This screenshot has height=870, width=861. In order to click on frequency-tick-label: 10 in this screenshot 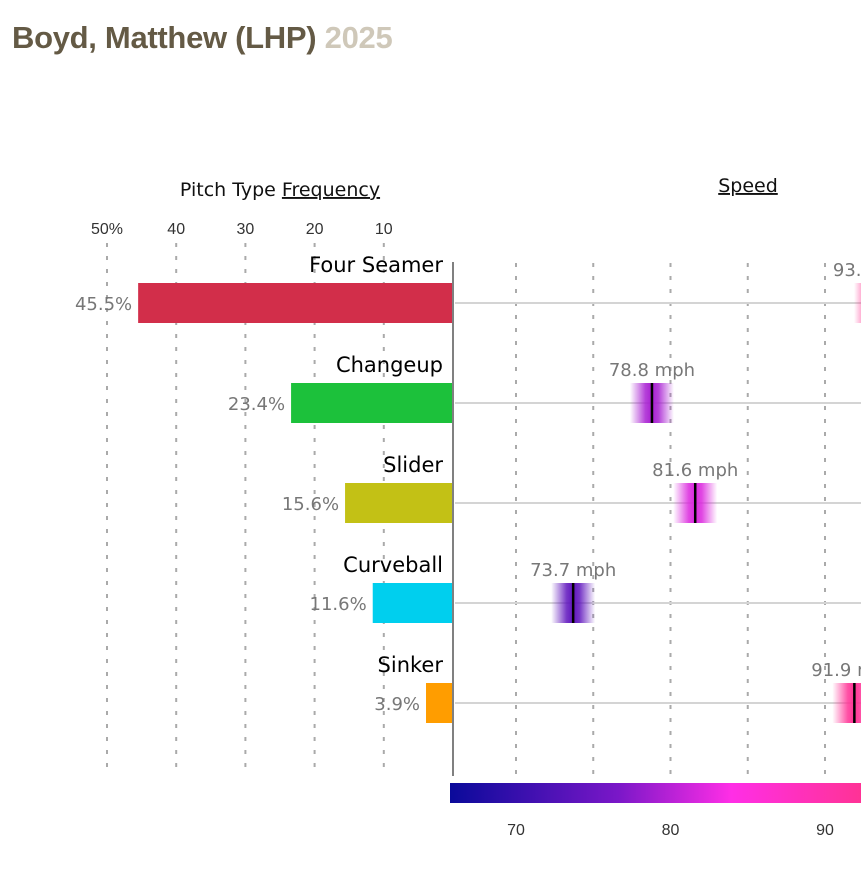, I will do `click(384, 229)`.